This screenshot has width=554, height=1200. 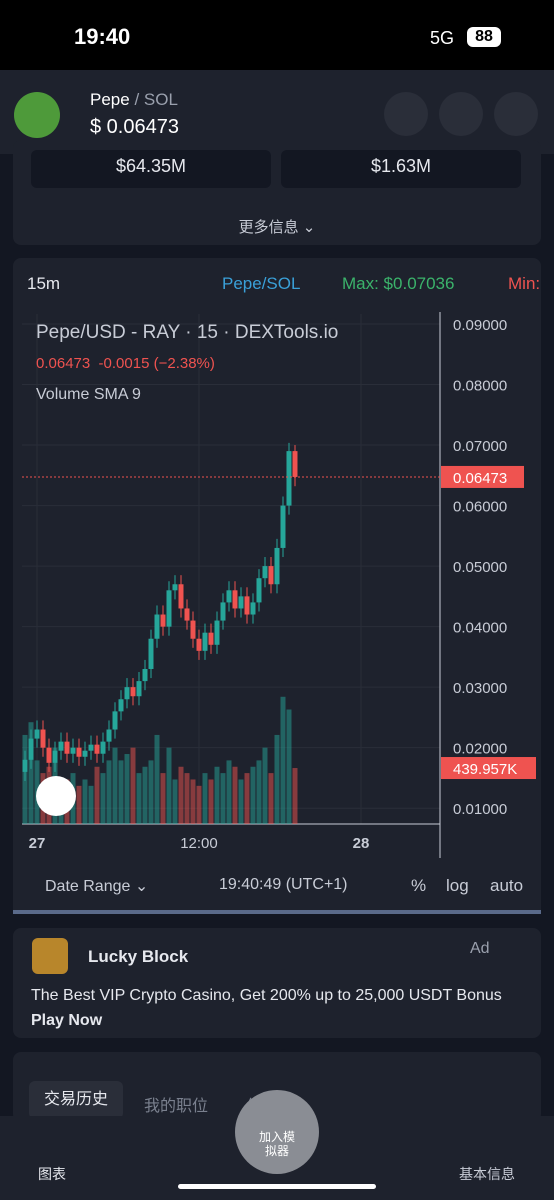 What do you see at coordinates (277, 983) in the screenshot?
I see `ad-panel` at bounding box center [277, 983].